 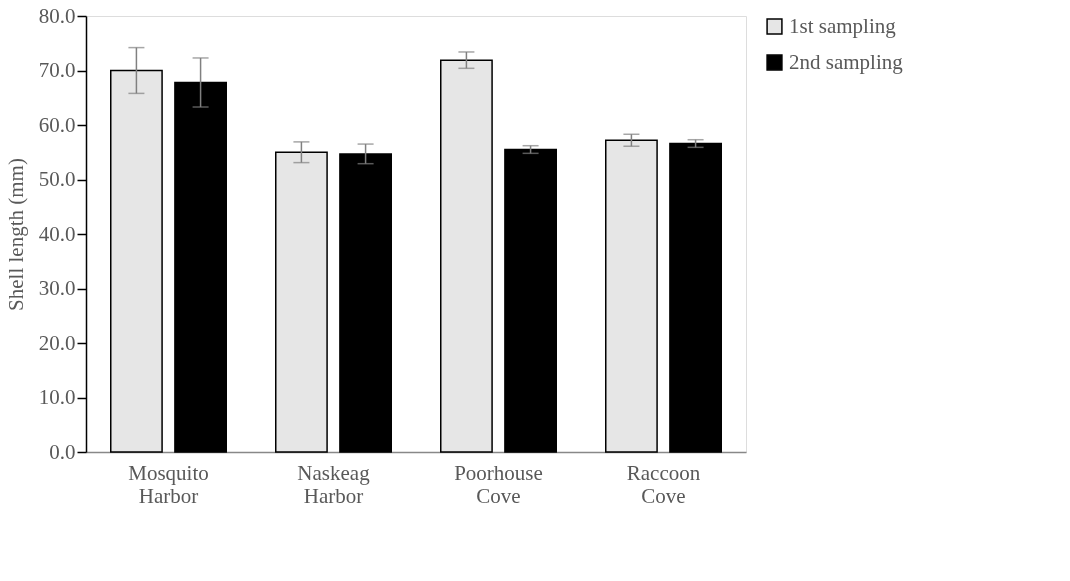 What do you see at coordinates (57, 124) in the screenshot?
I see `y-tick-label: 60.0` at bounding box center [57, 124].